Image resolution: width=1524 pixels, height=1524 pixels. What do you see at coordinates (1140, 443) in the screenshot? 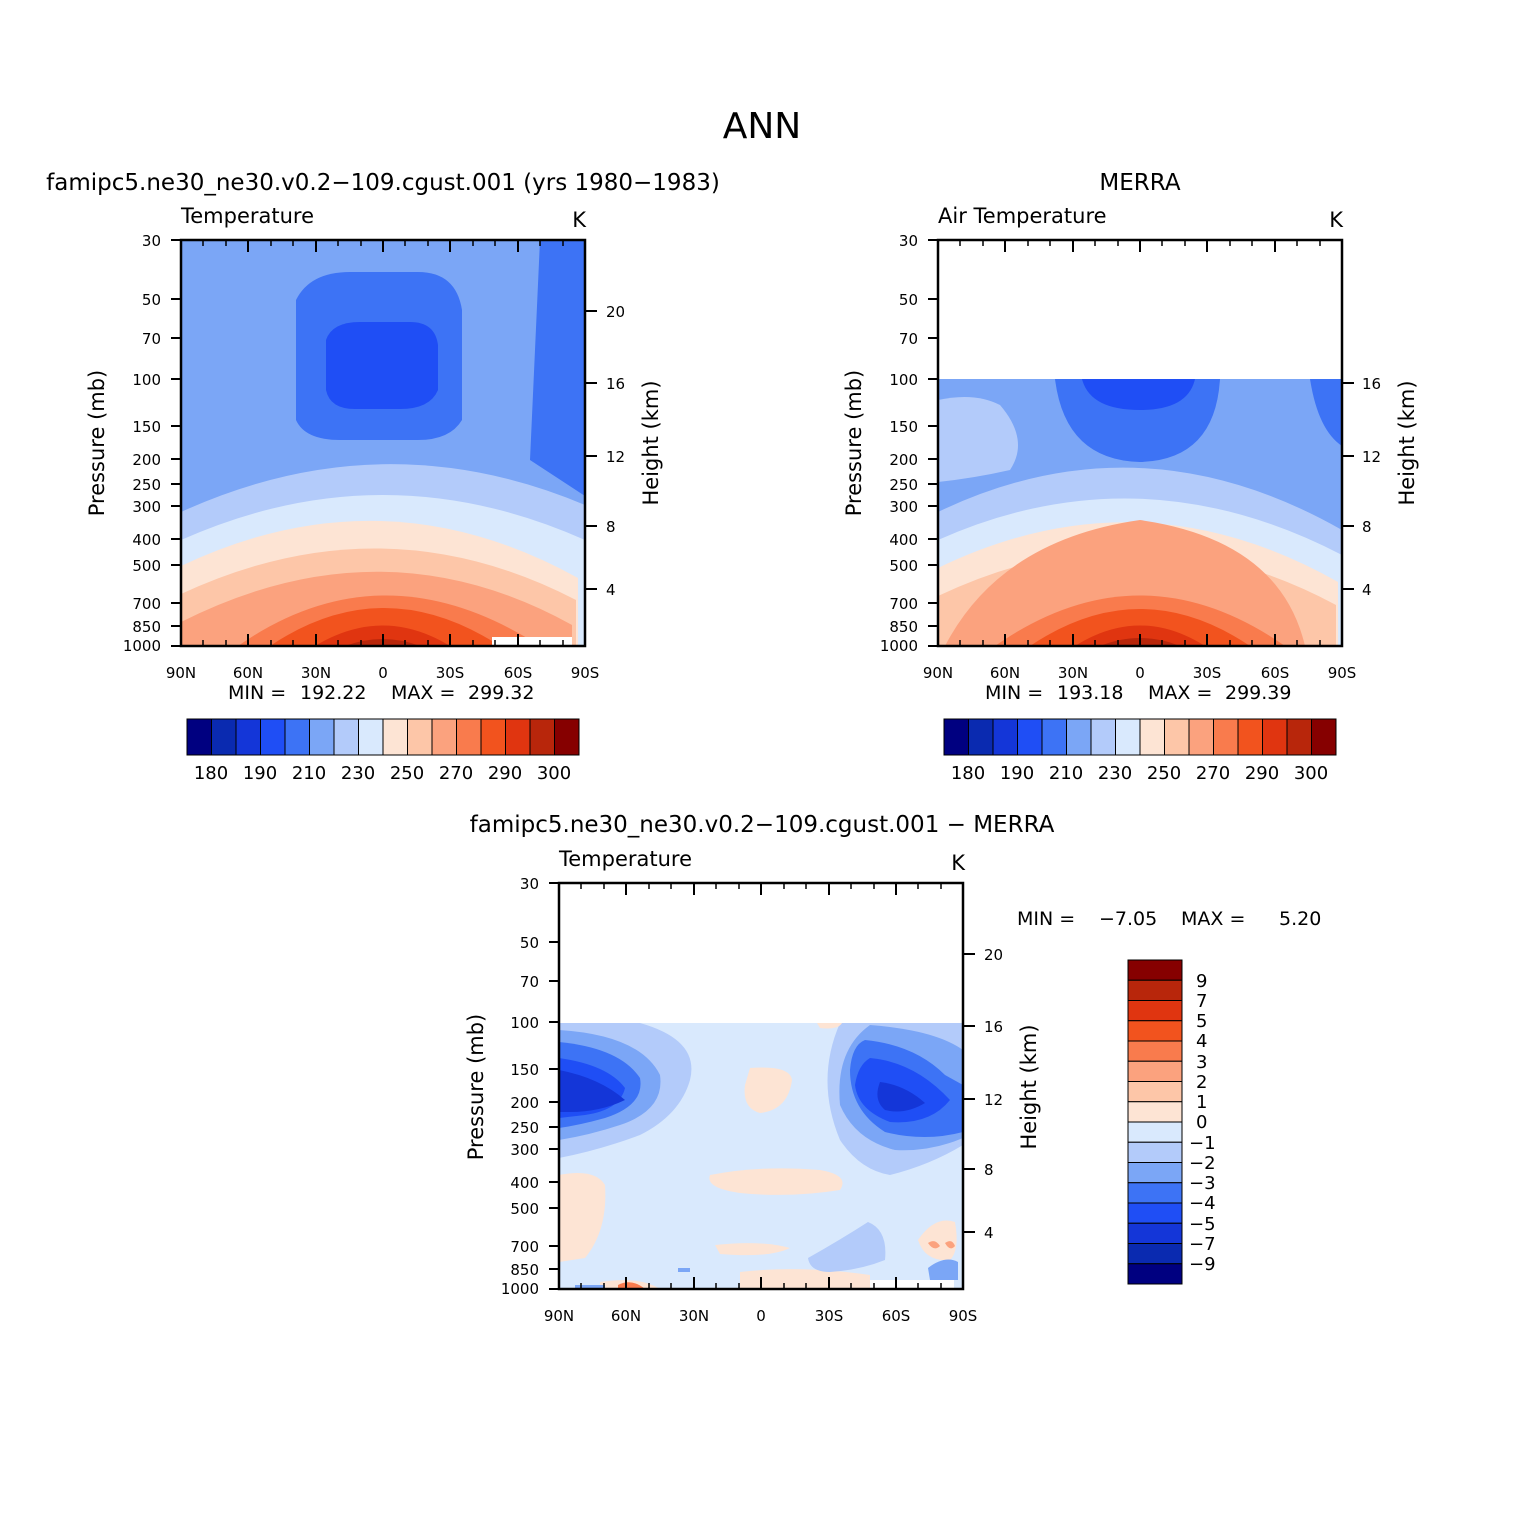
I see `panel-merra-plot-area` at bounding box center [1140, 443].